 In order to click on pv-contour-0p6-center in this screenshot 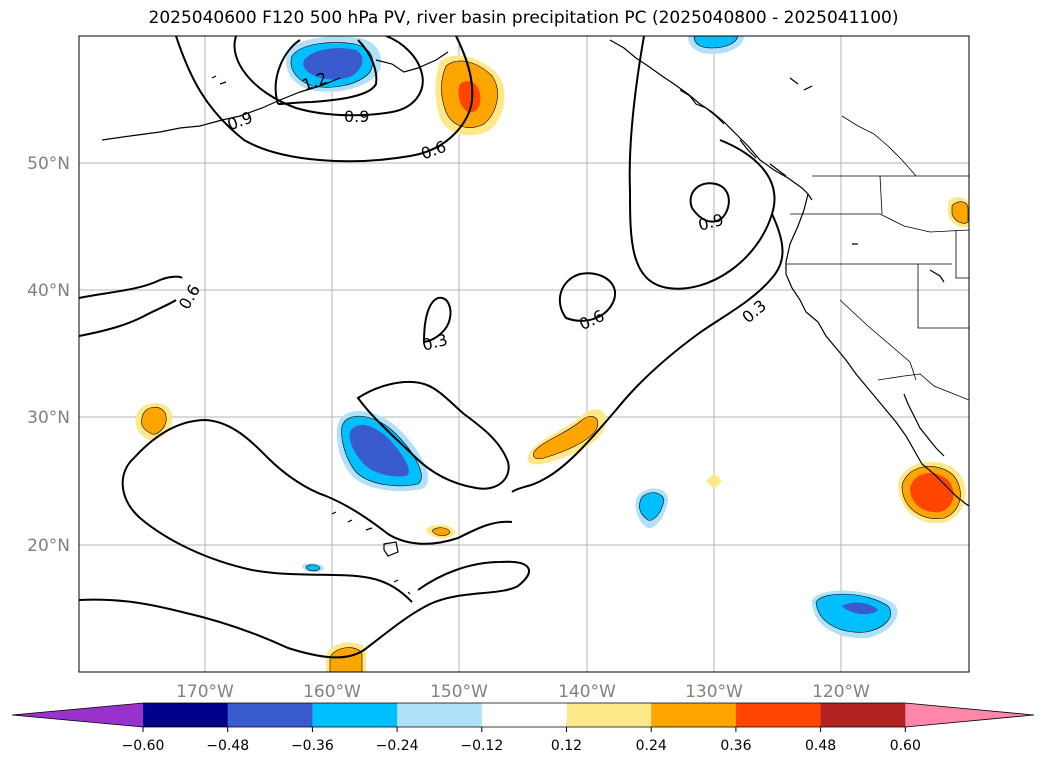, I will do `click(587, 297)`.